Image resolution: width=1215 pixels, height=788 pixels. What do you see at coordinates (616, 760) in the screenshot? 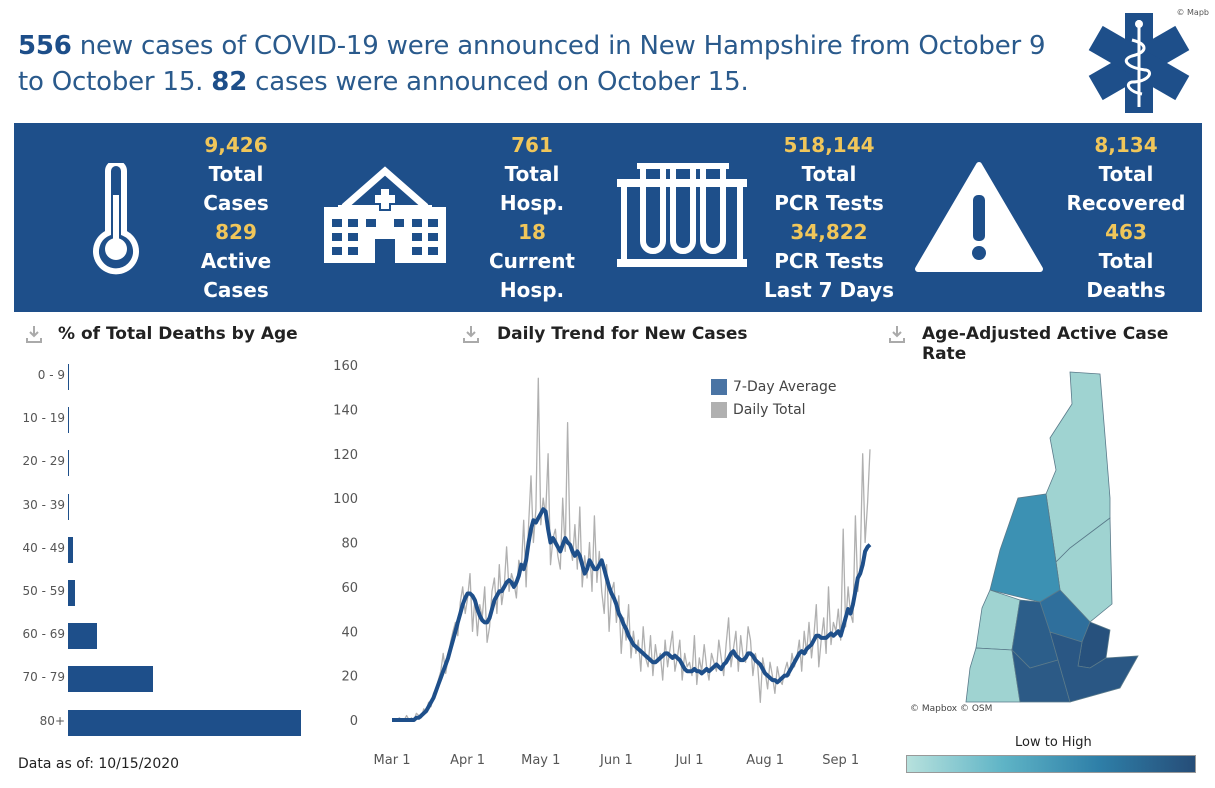
I see `x-tick-label: Jun 1` at bounding box center [616, 760].